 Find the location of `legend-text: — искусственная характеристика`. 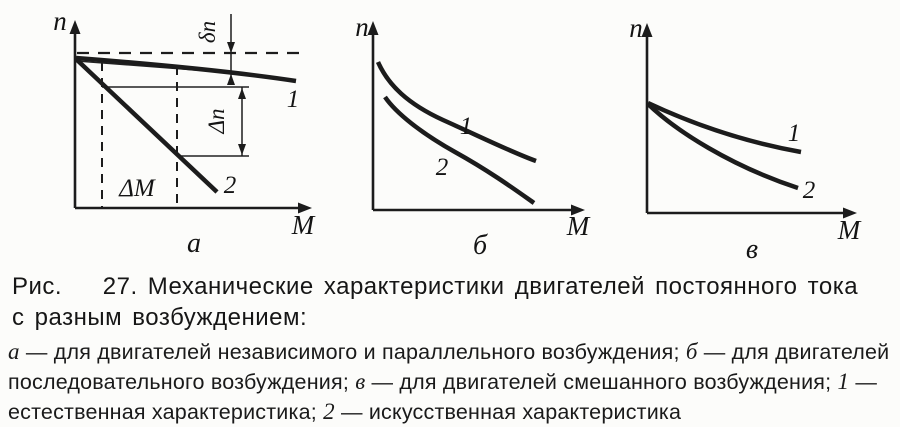

legend-text: — искусственная характеристика is located at coordinates (508, 412).